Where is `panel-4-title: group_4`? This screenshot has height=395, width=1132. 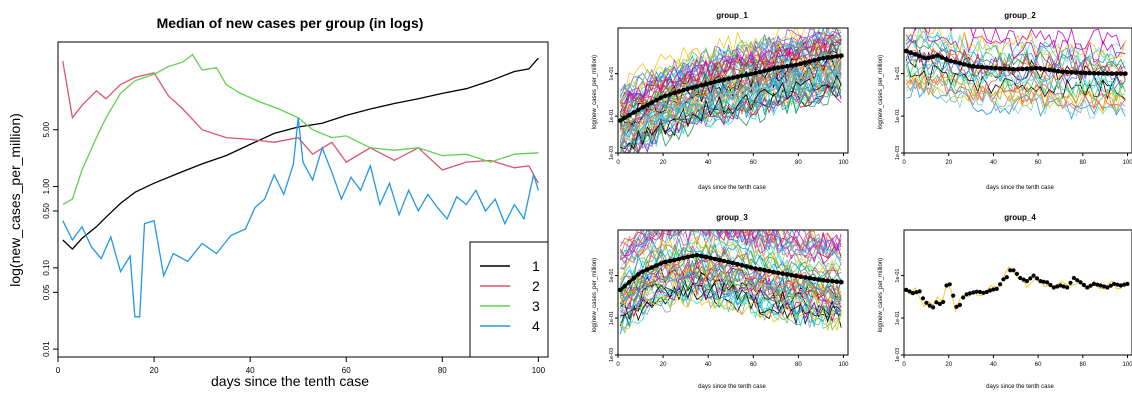 panel-4-title: group_4 is located at coordinates (1020, 217).